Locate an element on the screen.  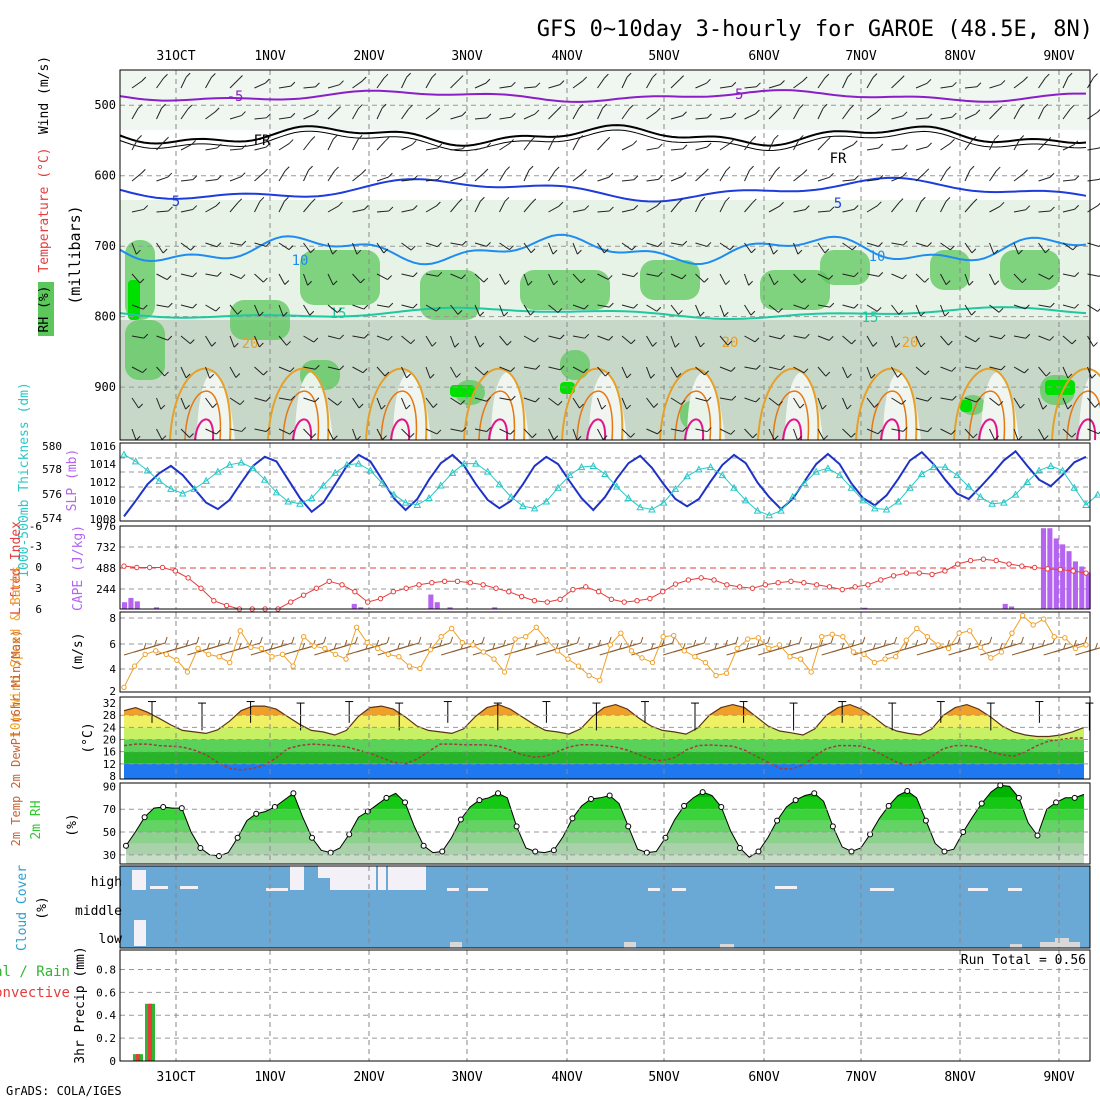
temp-band is located at coordinates (604, 757).